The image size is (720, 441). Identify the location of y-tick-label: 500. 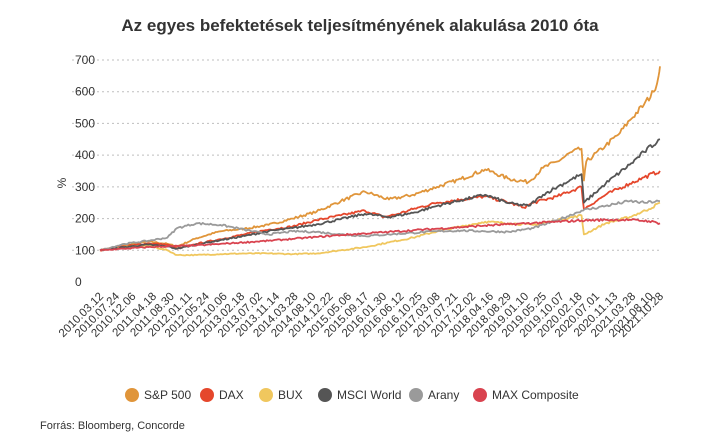
(85, 123).